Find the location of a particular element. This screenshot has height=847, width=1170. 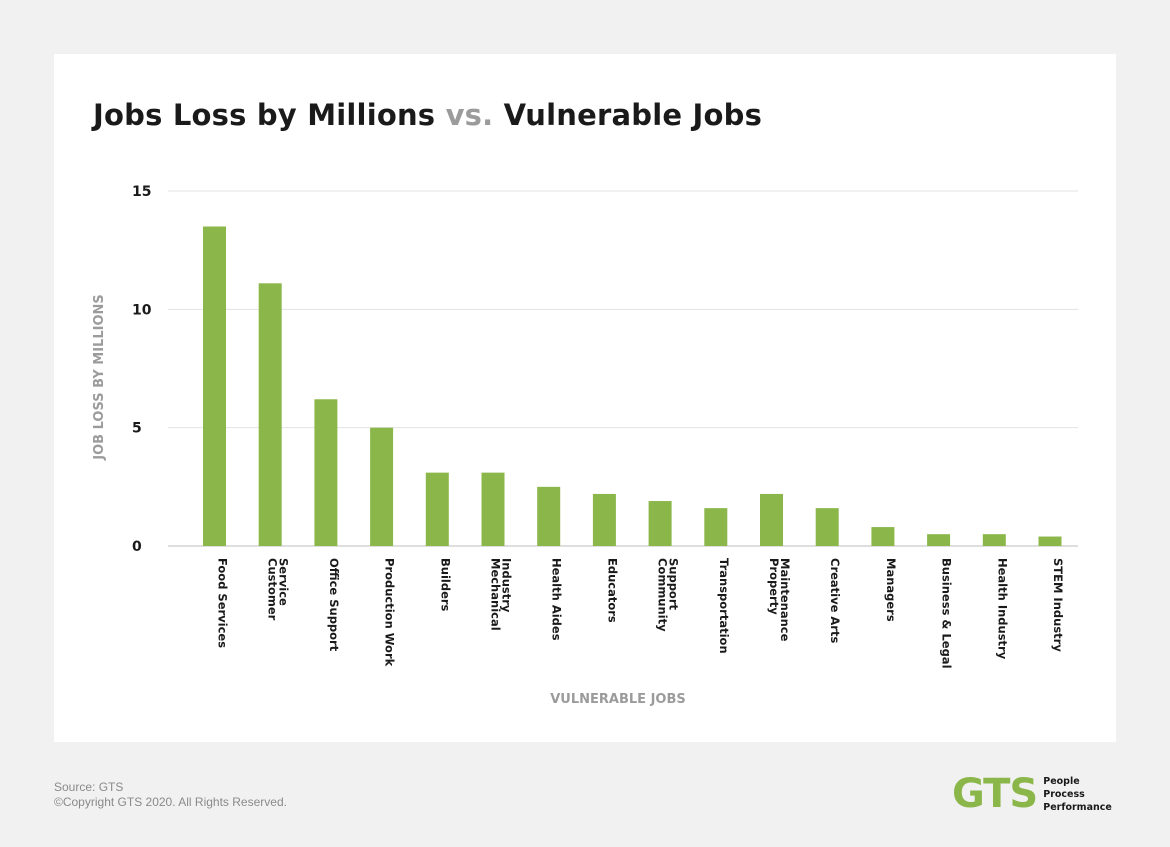

y-tick-label: 0 is located at coordinates (137, 547).